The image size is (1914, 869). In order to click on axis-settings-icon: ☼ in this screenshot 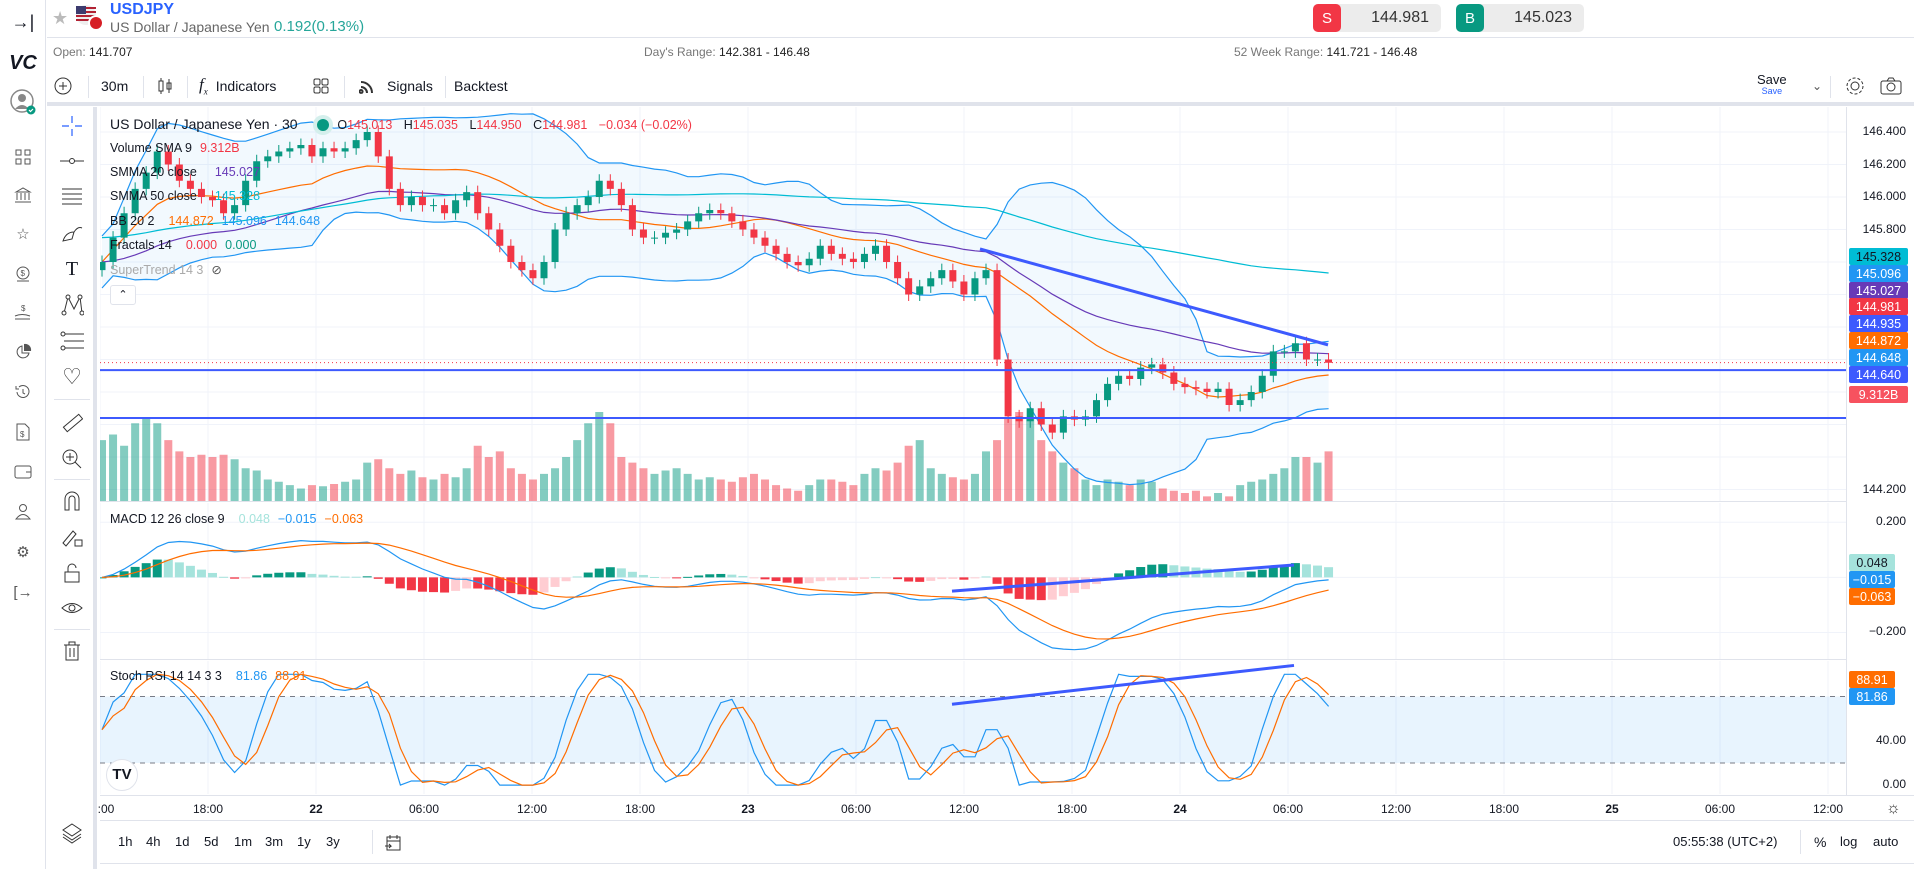, I will do `click(1893, 808)`.